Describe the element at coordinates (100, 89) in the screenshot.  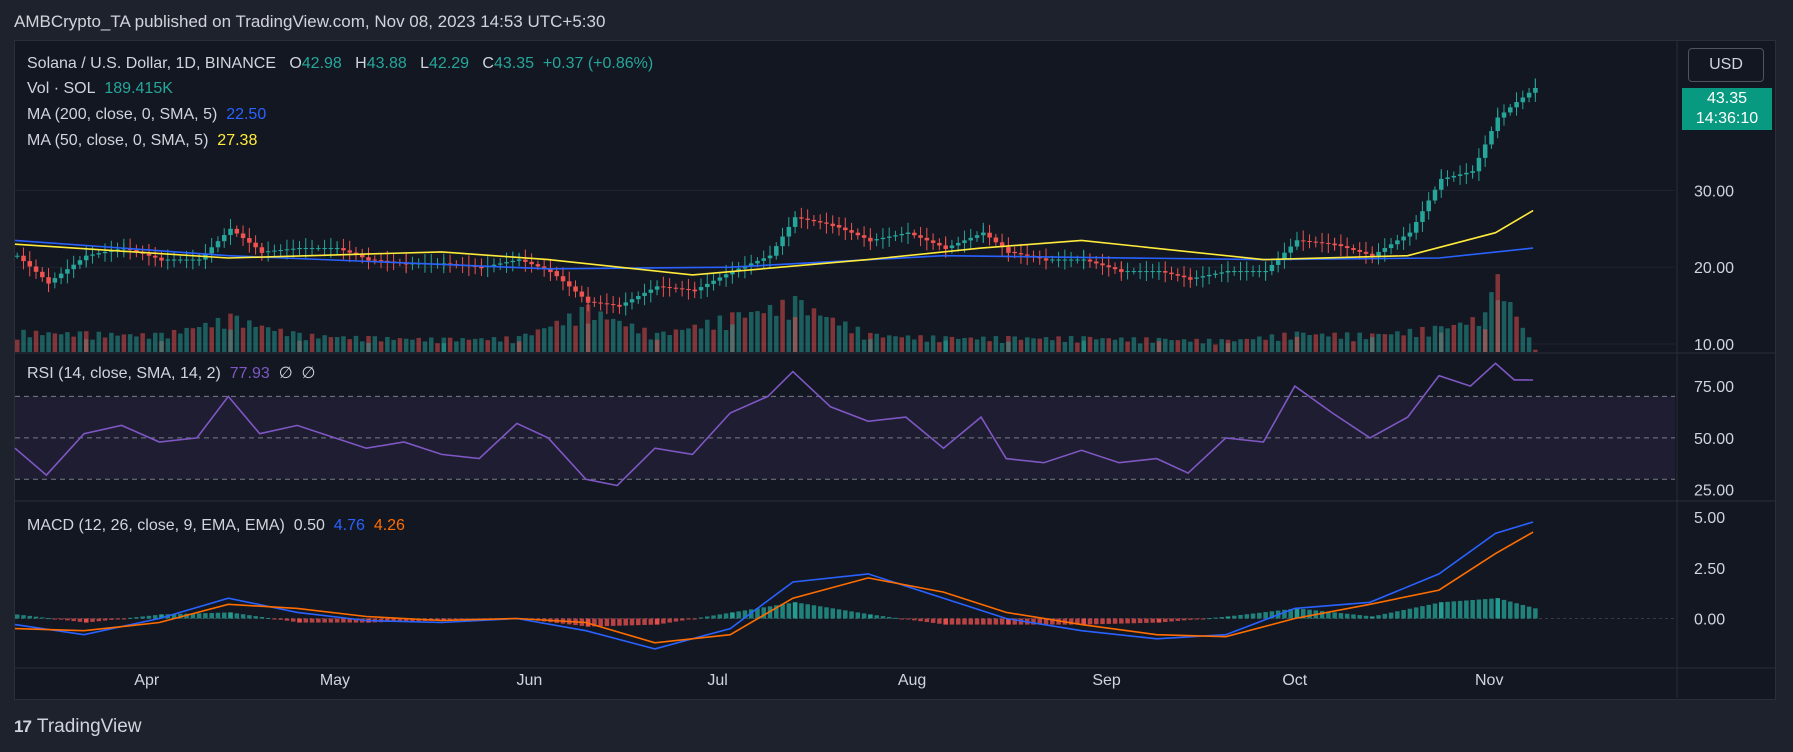
I see `volume-legend: Vol · SOL 189.415K` at that location.